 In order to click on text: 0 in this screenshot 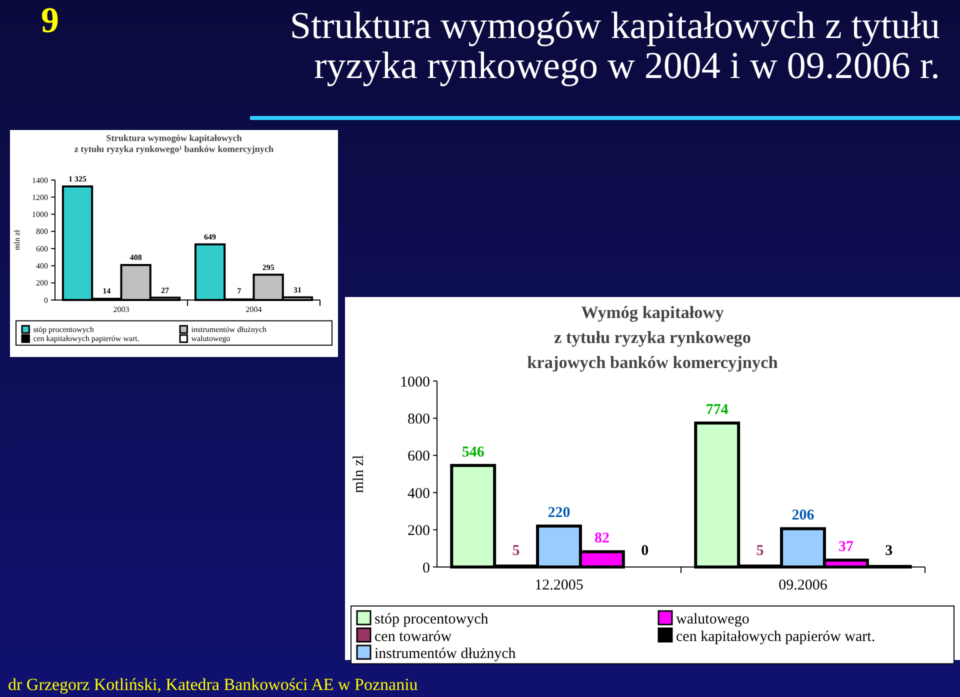, I will do `click(645, 551)`.